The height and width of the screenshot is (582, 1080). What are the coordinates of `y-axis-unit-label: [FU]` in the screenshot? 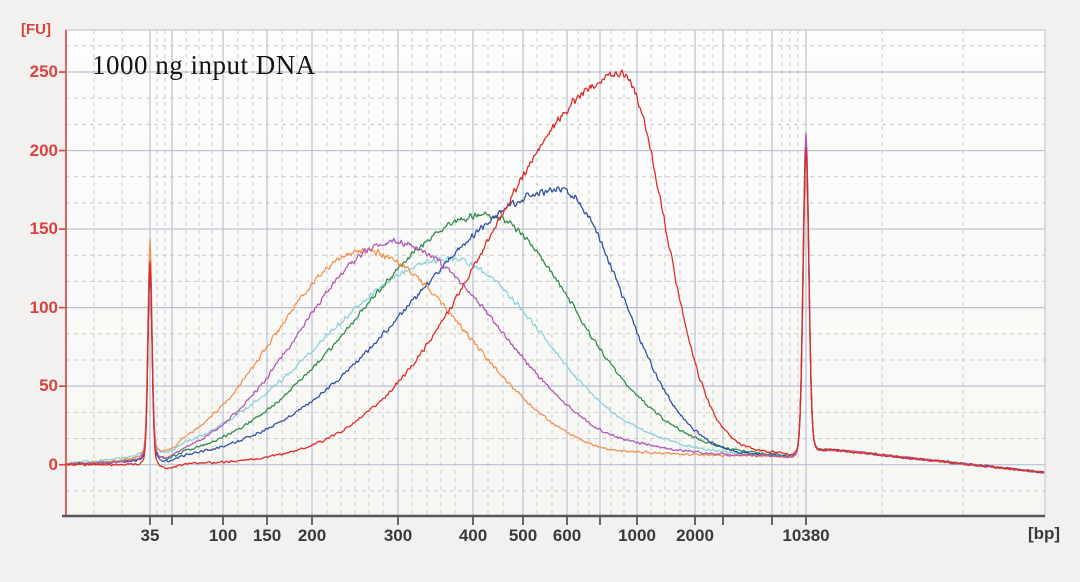 It's located at (36, 29).